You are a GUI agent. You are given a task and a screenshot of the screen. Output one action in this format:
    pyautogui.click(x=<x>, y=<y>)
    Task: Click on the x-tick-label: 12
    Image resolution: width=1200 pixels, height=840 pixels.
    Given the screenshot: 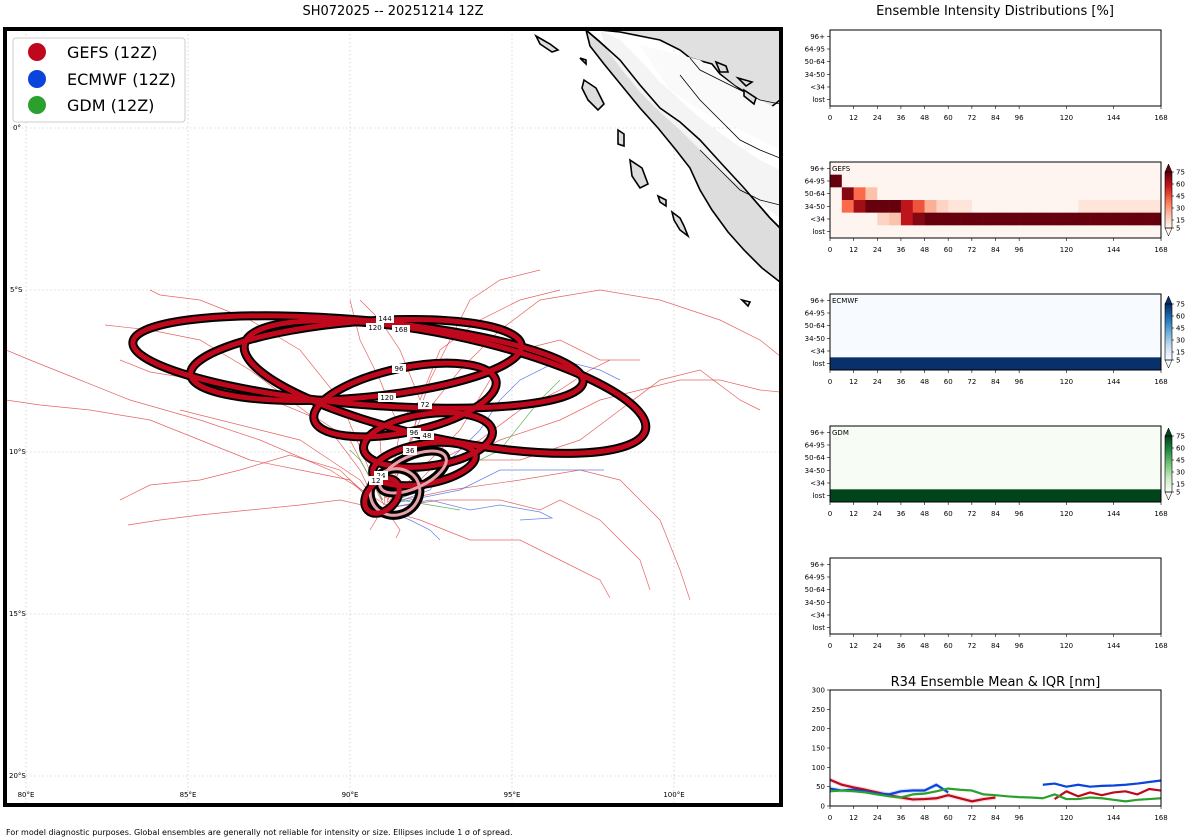 What is the action you would take?
    pyautogui.click(x=853, y=382)
    